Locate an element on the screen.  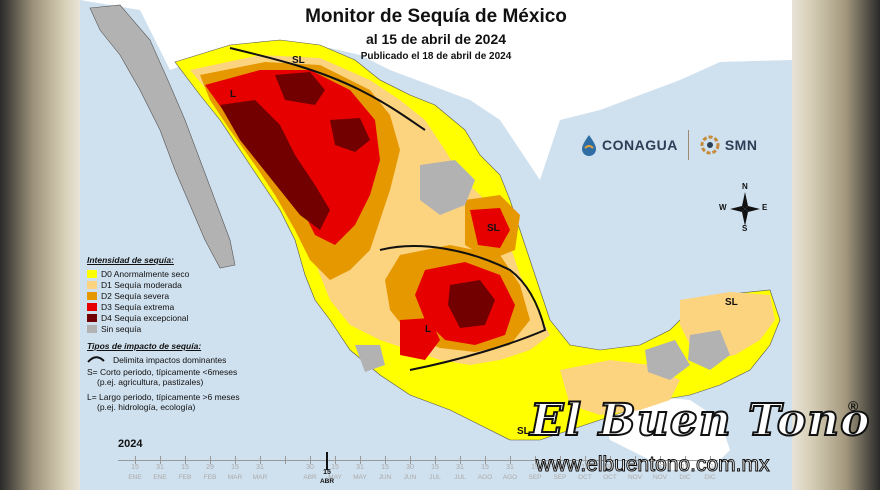
impact-line-icon is located at coordinates (96, 359).